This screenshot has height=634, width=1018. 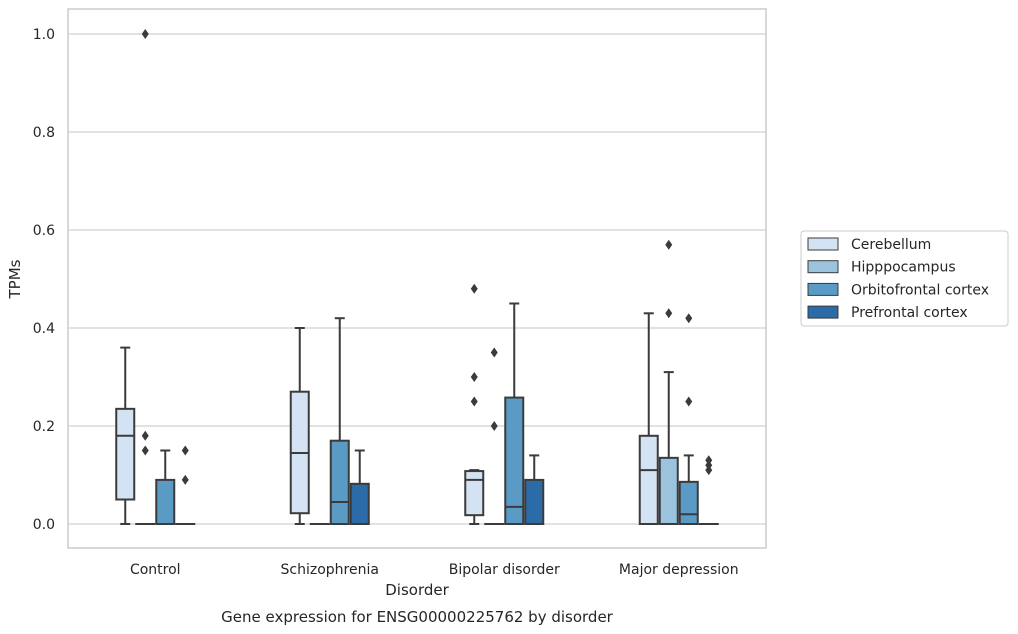 I want to click on x-tick-label: Control, so click(x=155, y=570).